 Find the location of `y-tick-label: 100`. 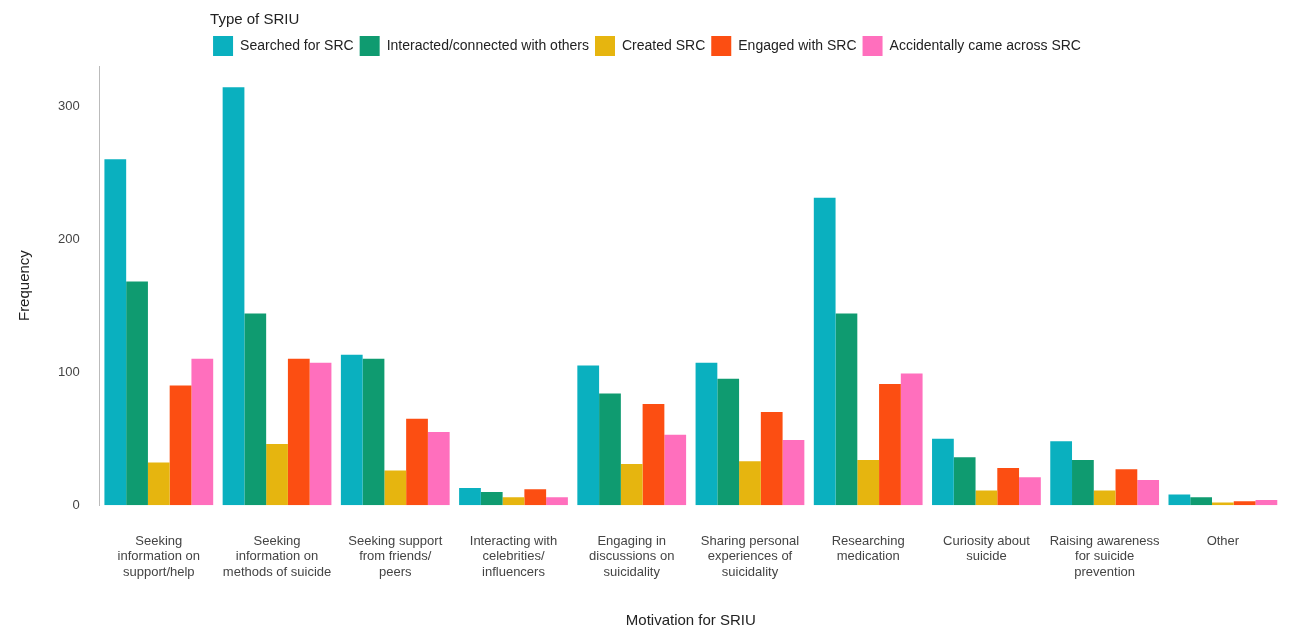

y-tick-label: 100 is located at coordinates (68, 371).